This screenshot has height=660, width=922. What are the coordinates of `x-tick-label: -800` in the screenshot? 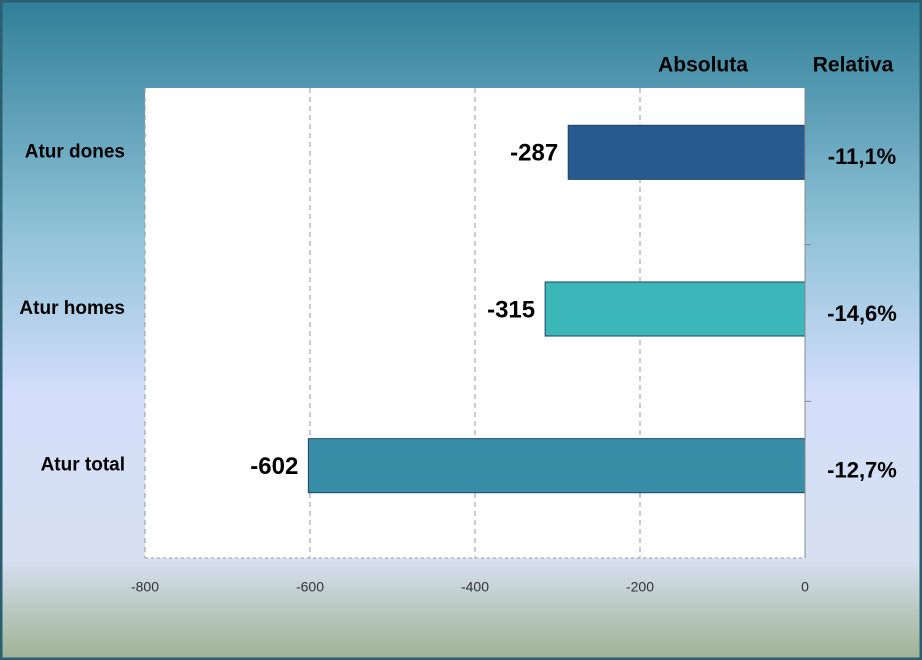 It's located at (145, 587).